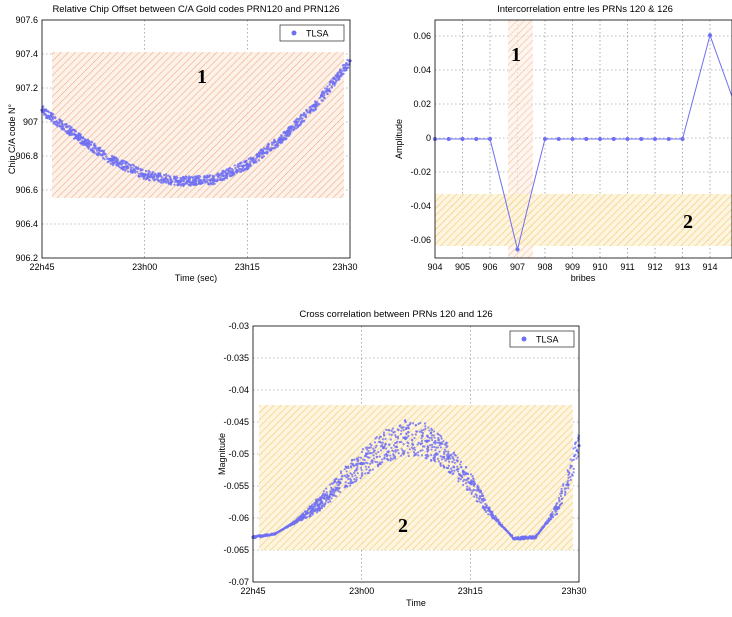 Image resolution: width=732 pixels, height=617 pixels. Describe the element at coordinates (294, 33) in the screenshot. I see `chart1-legend-marker` at that location.